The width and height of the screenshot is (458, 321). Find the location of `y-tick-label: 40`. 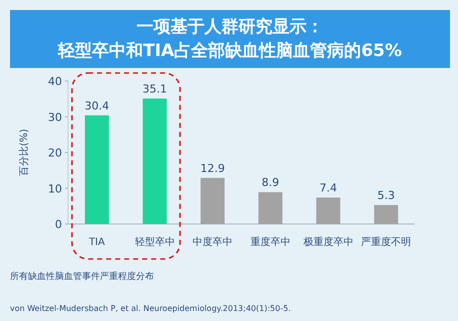

y-tick-label: 40 is located at coordinates (55, 81).